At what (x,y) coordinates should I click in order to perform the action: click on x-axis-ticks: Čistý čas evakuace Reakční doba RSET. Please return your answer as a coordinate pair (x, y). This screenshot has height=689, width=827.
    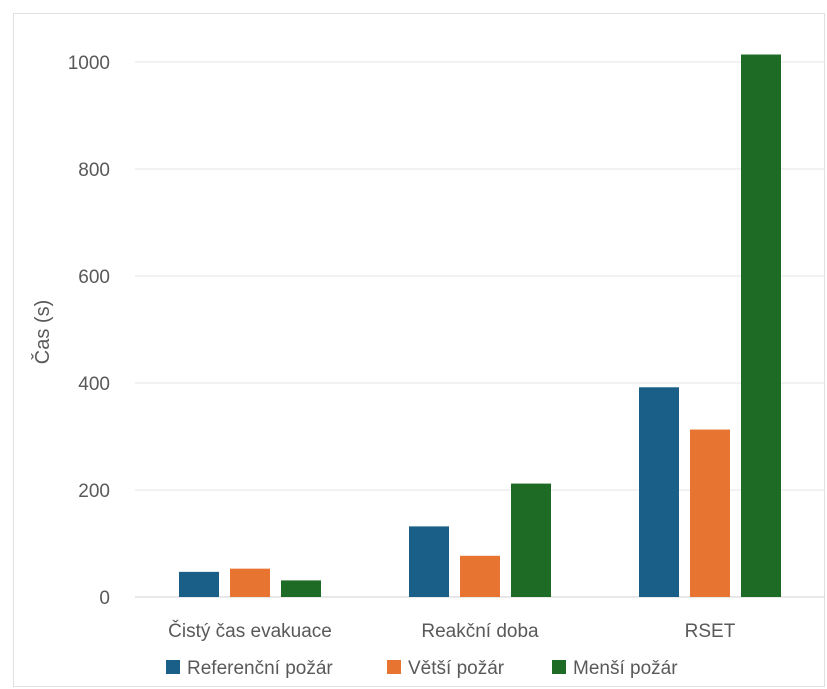
    Looking at the image, I should click on (452, 631).